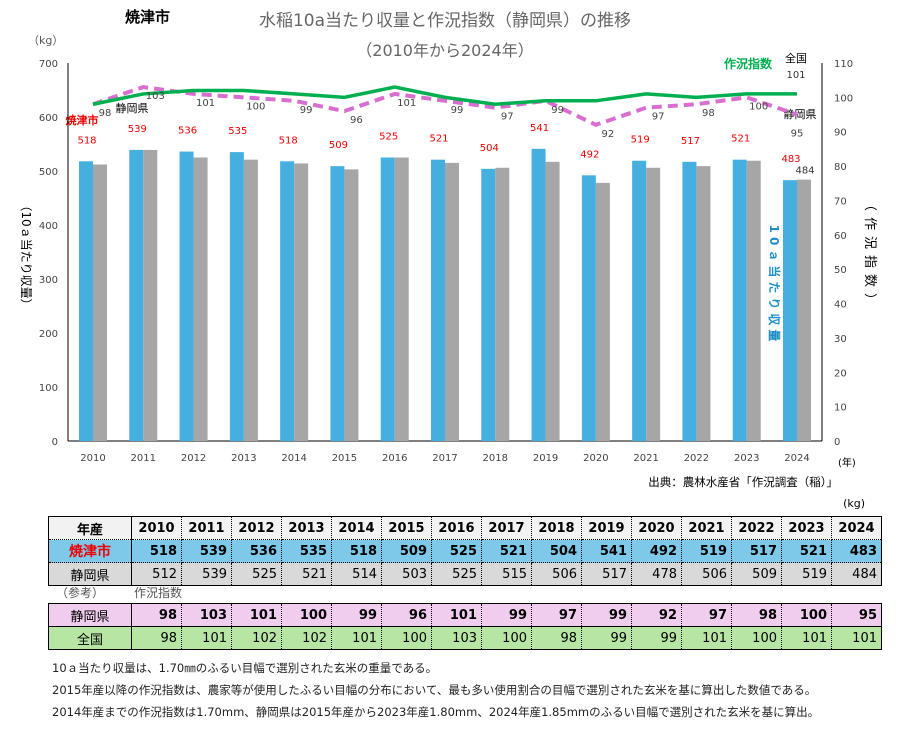 This screenshot has width=909, height=730. I want to click on index-shizuoka-cell: 96, so click(406, 615).